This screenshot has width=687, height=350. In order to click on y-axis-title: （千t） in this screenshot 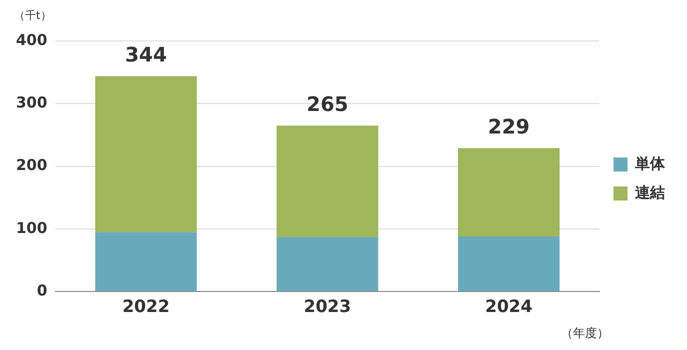, I will do `click(32, 16)`.